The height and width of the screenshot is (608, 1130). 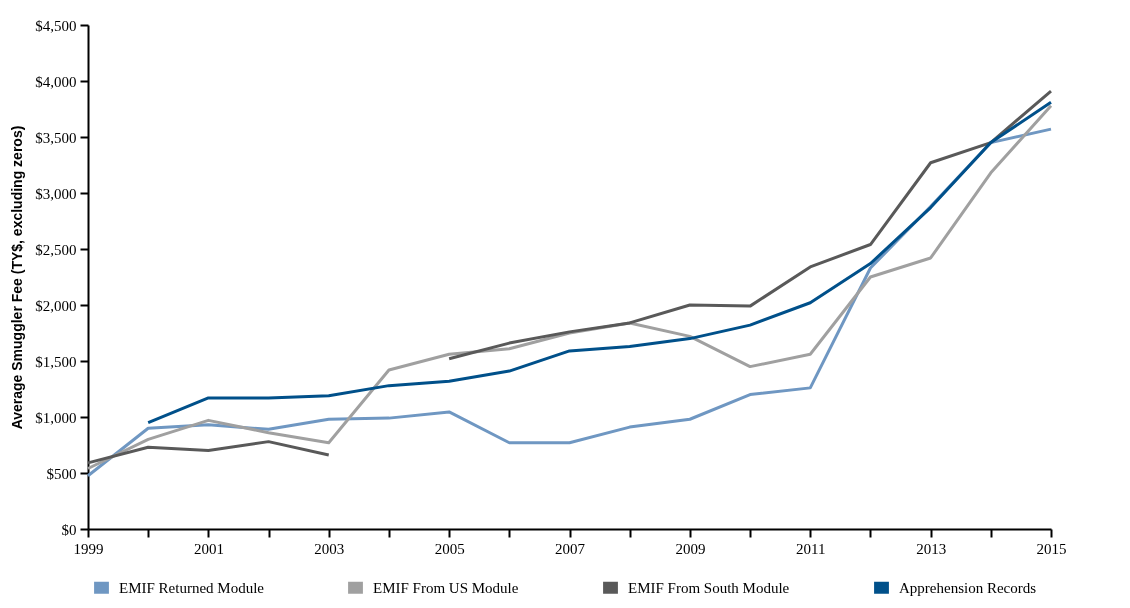 I want to click on y-tick-label: $3,000, so click(x=56, y=193).